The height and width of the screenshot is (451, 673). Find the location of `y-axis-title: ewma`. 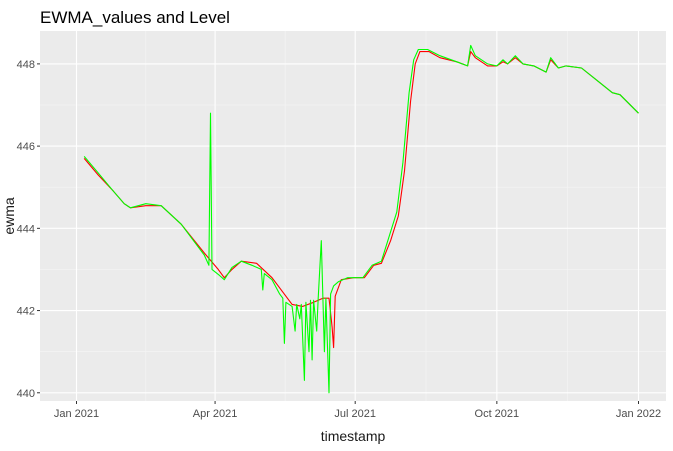

y-axis-title: ewma is located at coordinates (9, 216).